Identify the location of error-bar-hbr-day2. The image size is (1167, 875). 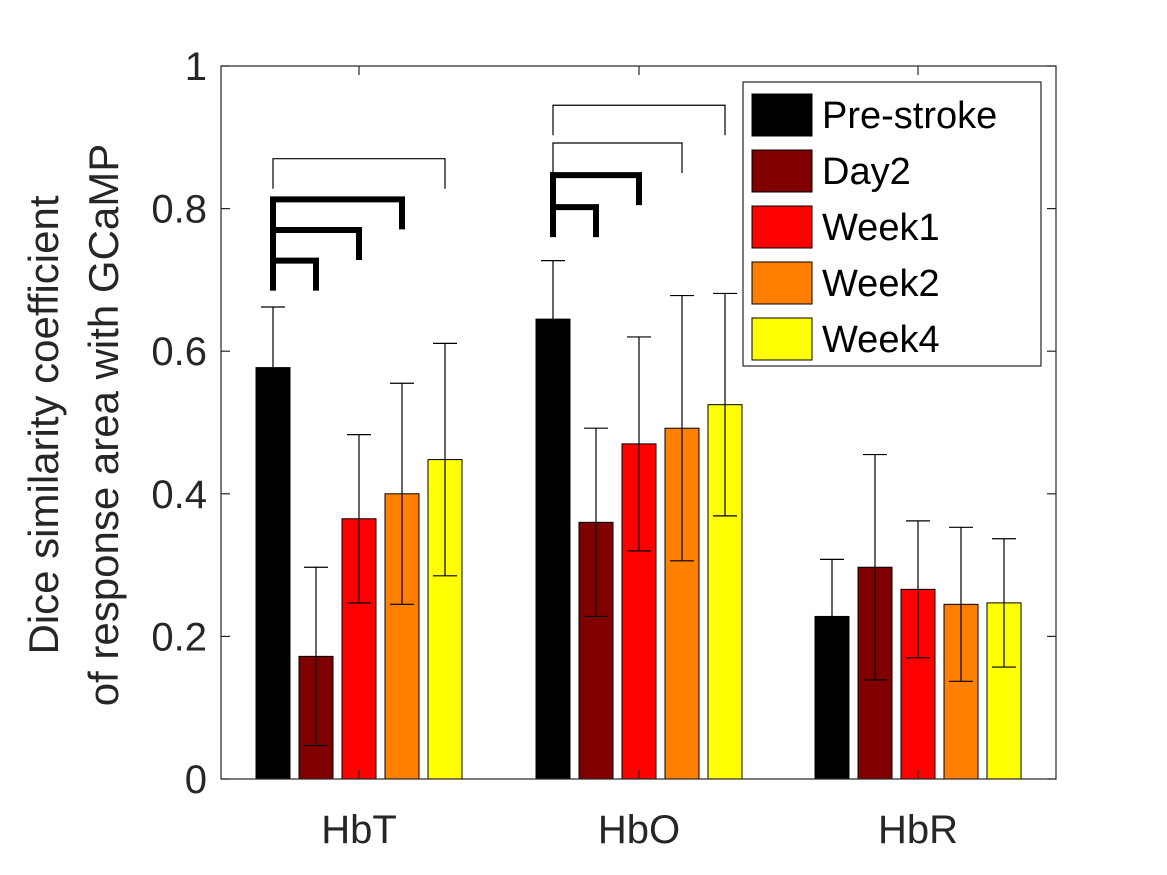
(875, 567).